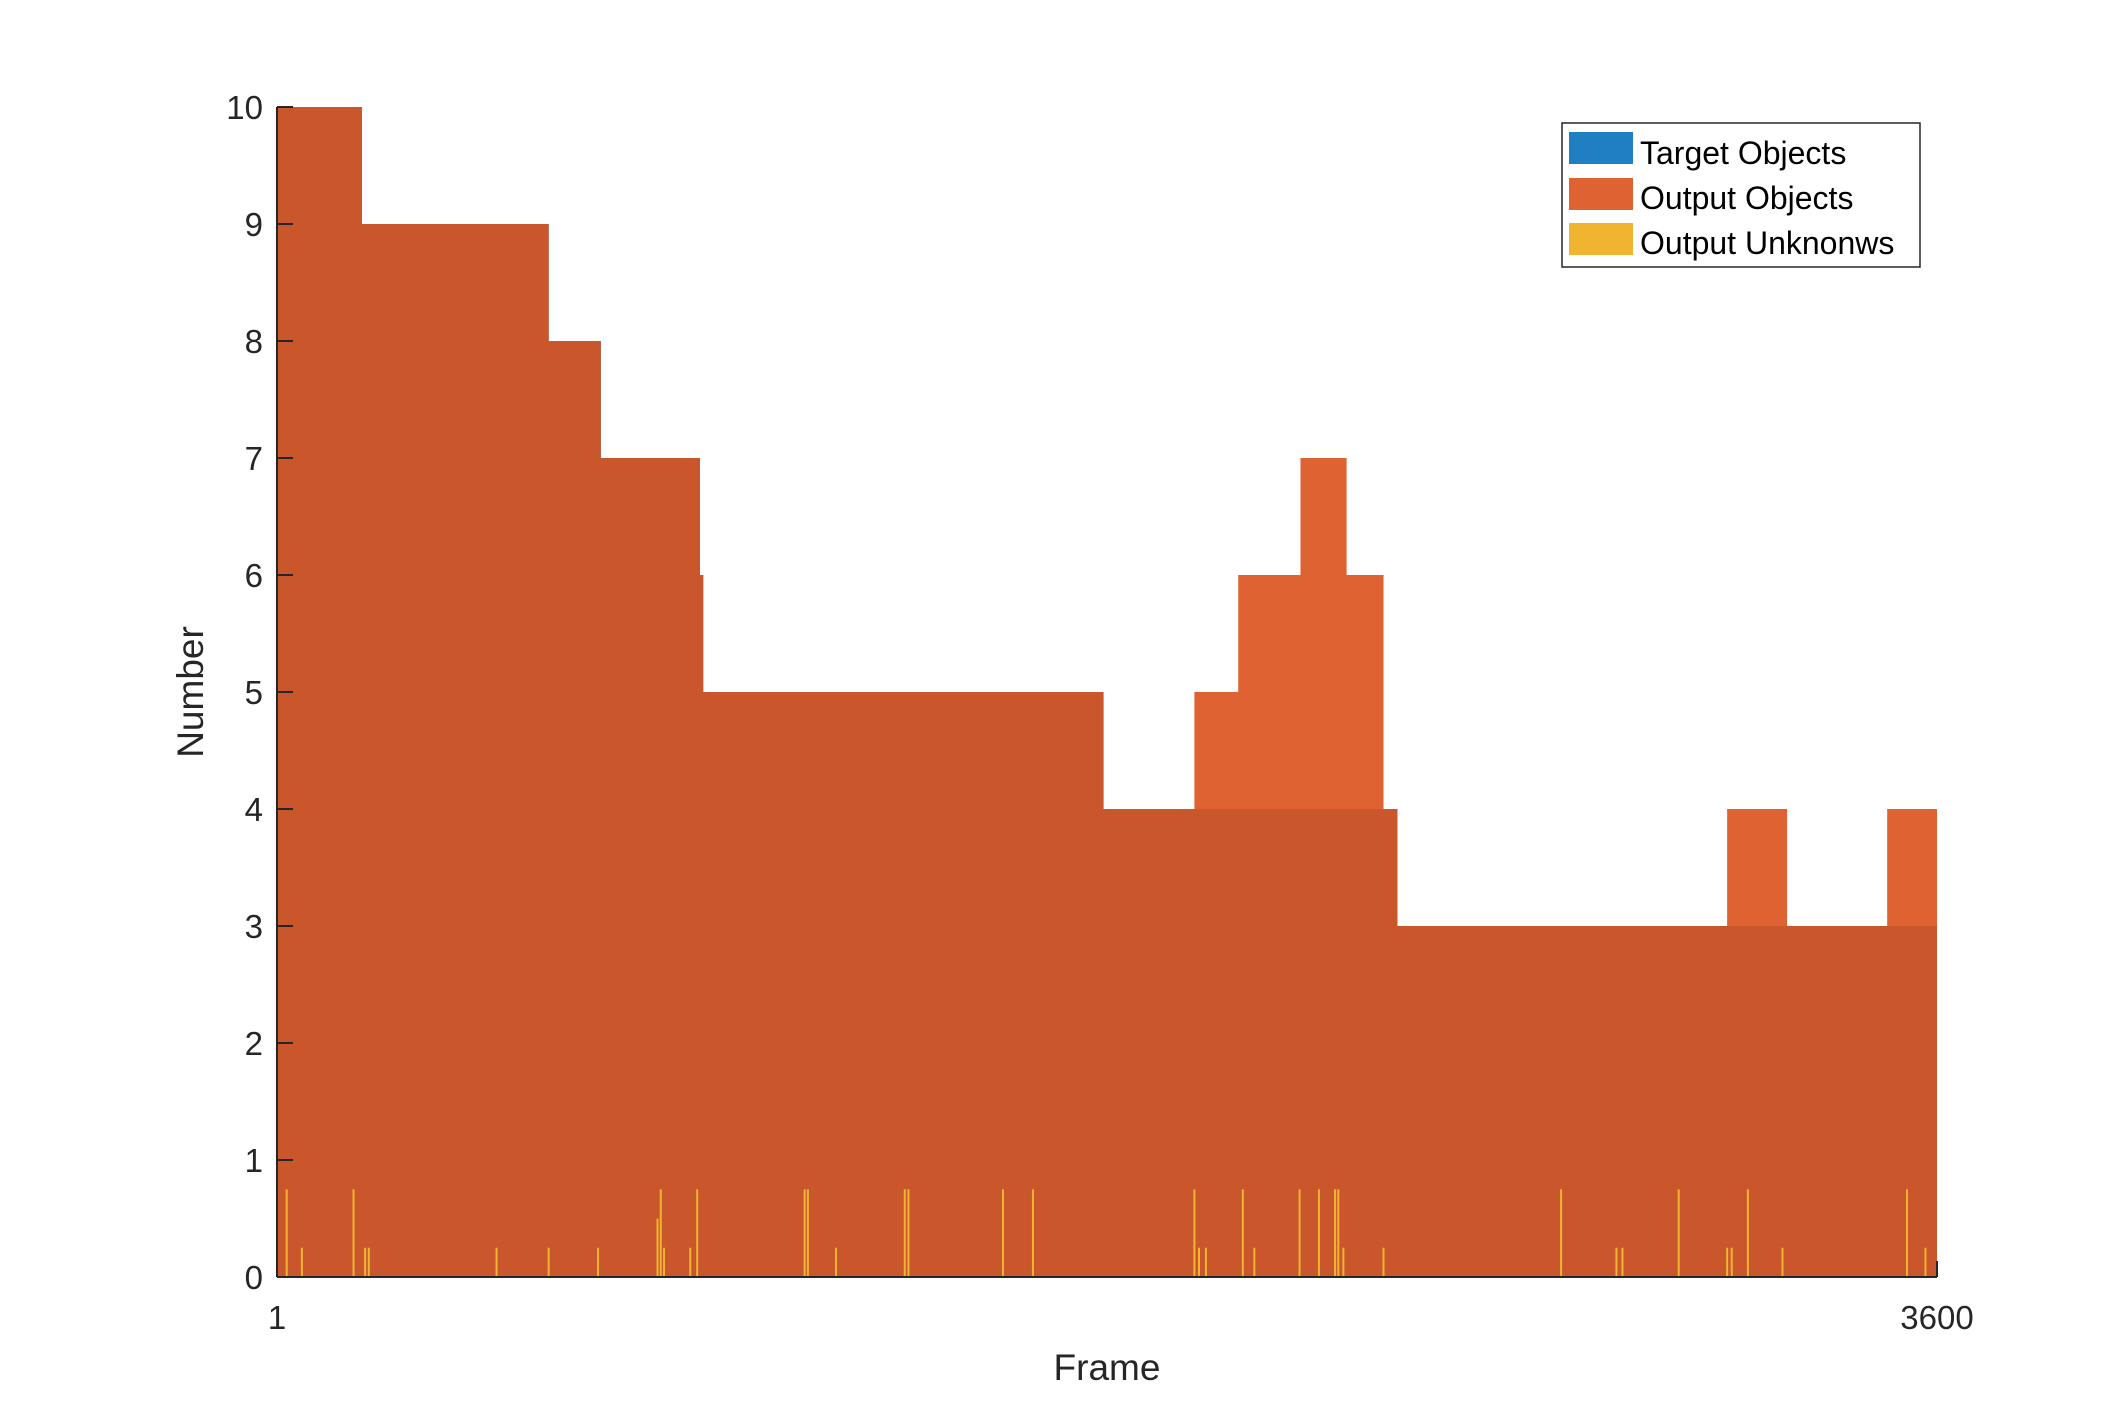 The width and height of the screenshot is (2117, 1419). I want to click on y-tick-label-6: 6, so click(254, 575).